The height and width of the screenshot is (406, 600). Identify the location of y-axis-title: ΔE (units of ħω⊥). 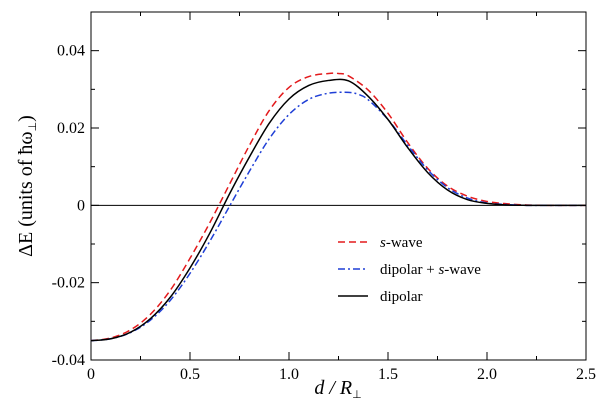
(27, 186).